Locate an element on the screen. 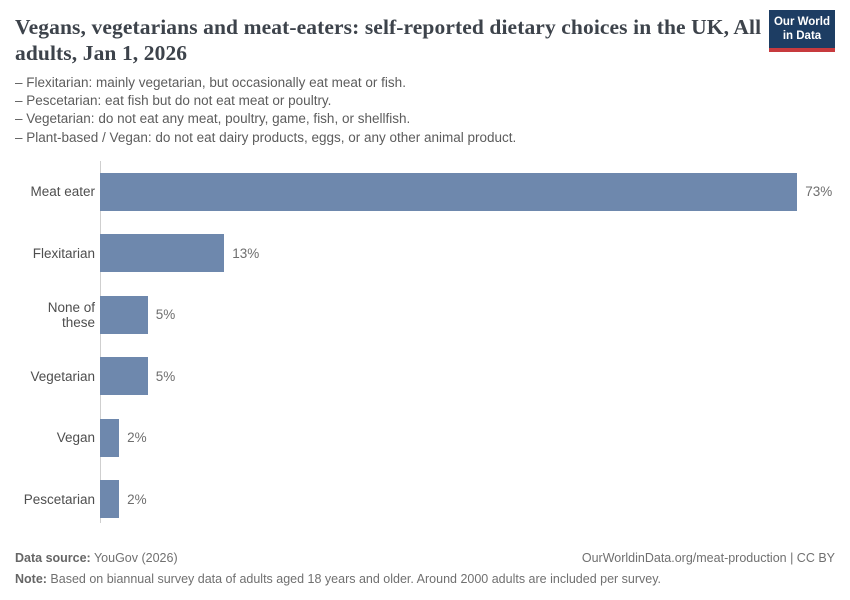 This screenshot has height=600, width=850. owid-logo-line2: in Data is located at coordinates (802, 35).